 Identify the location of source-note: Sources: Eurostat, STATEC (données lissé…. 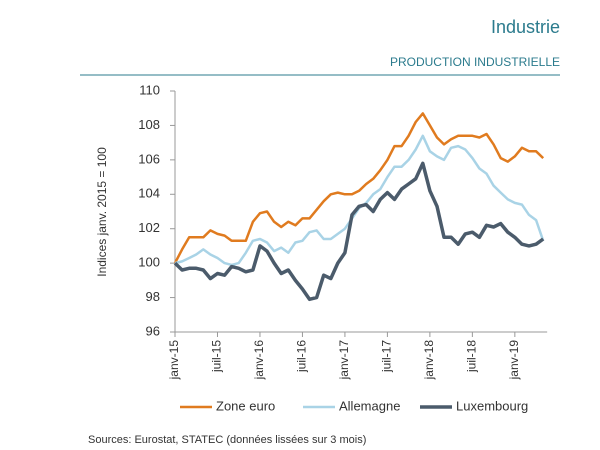
(227, 440).